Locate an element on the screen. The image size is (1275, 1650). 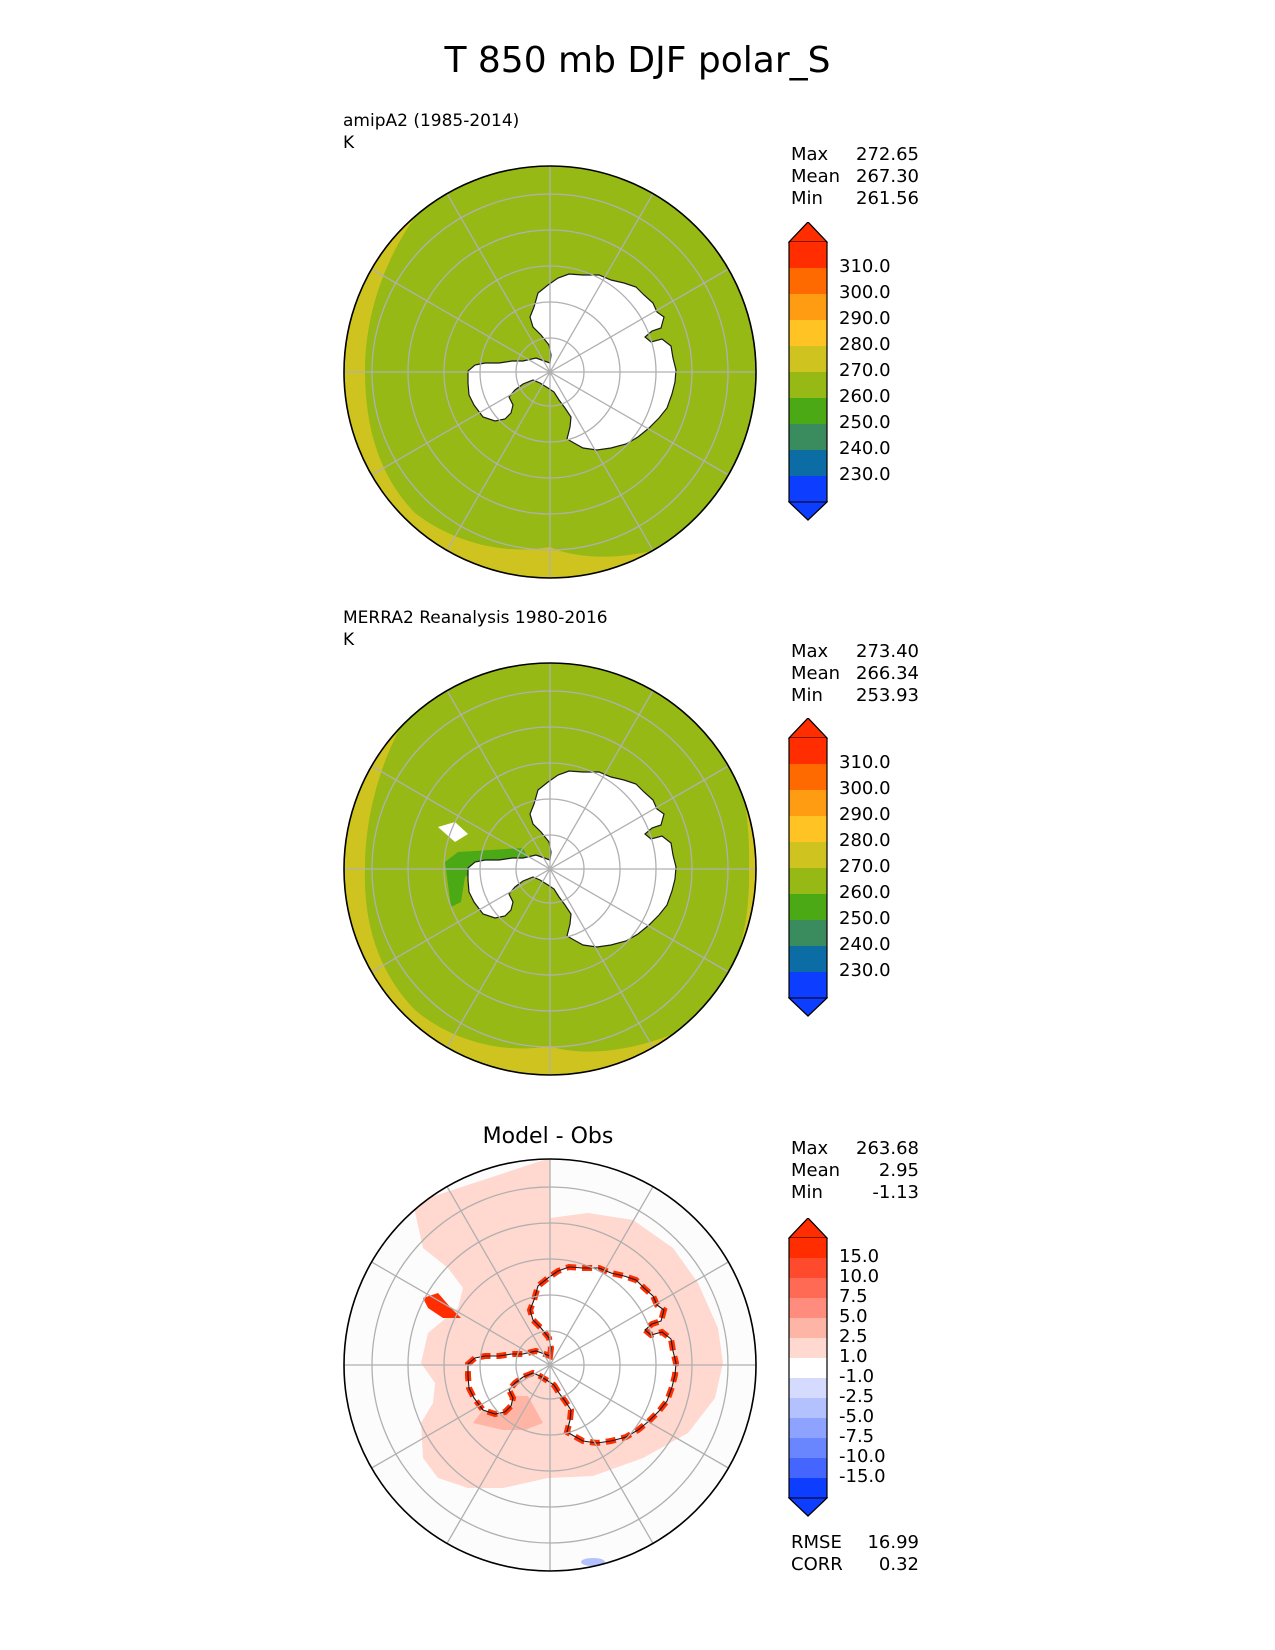
diff-polar-map is located at coordinates (550, 1365).